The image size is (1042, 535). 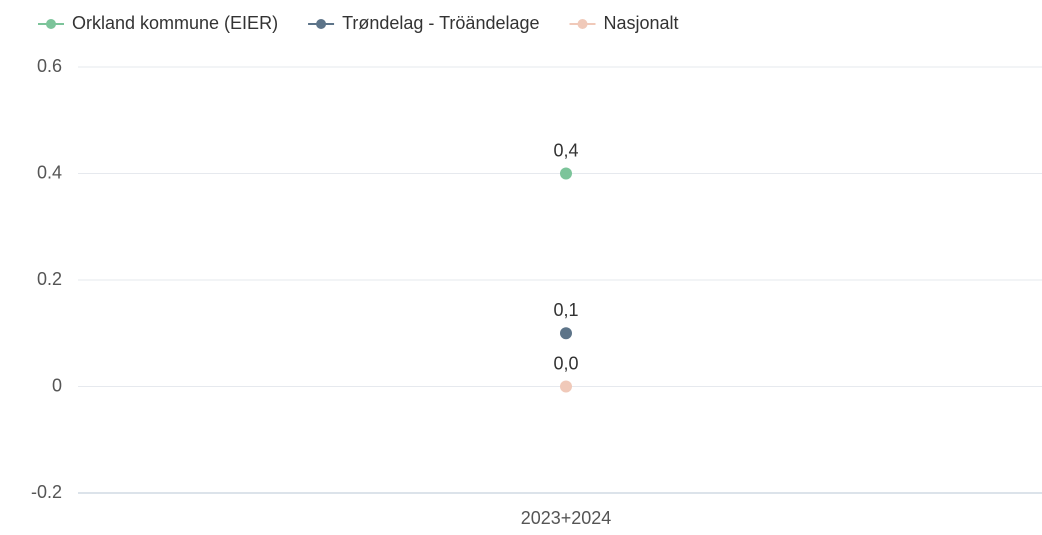 I want to click on data-label: 0,4, so click(x=565, y=150).